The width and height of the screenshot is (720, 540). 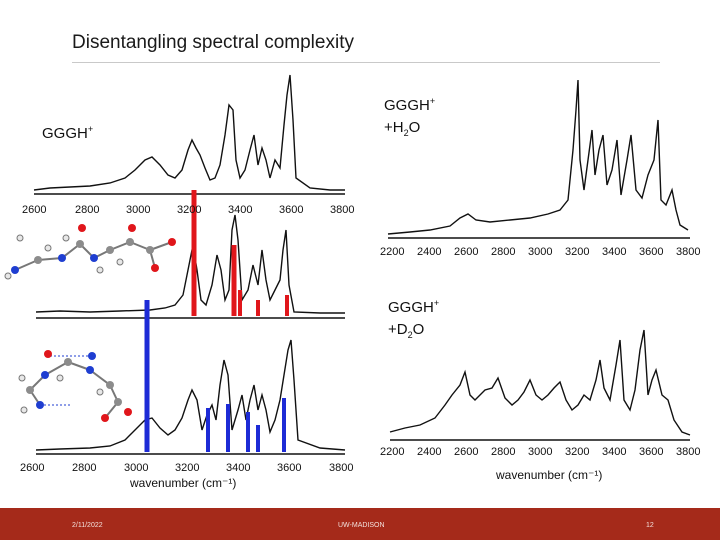 I want to click on panel-red-sticks, so click(x=190, y=254).